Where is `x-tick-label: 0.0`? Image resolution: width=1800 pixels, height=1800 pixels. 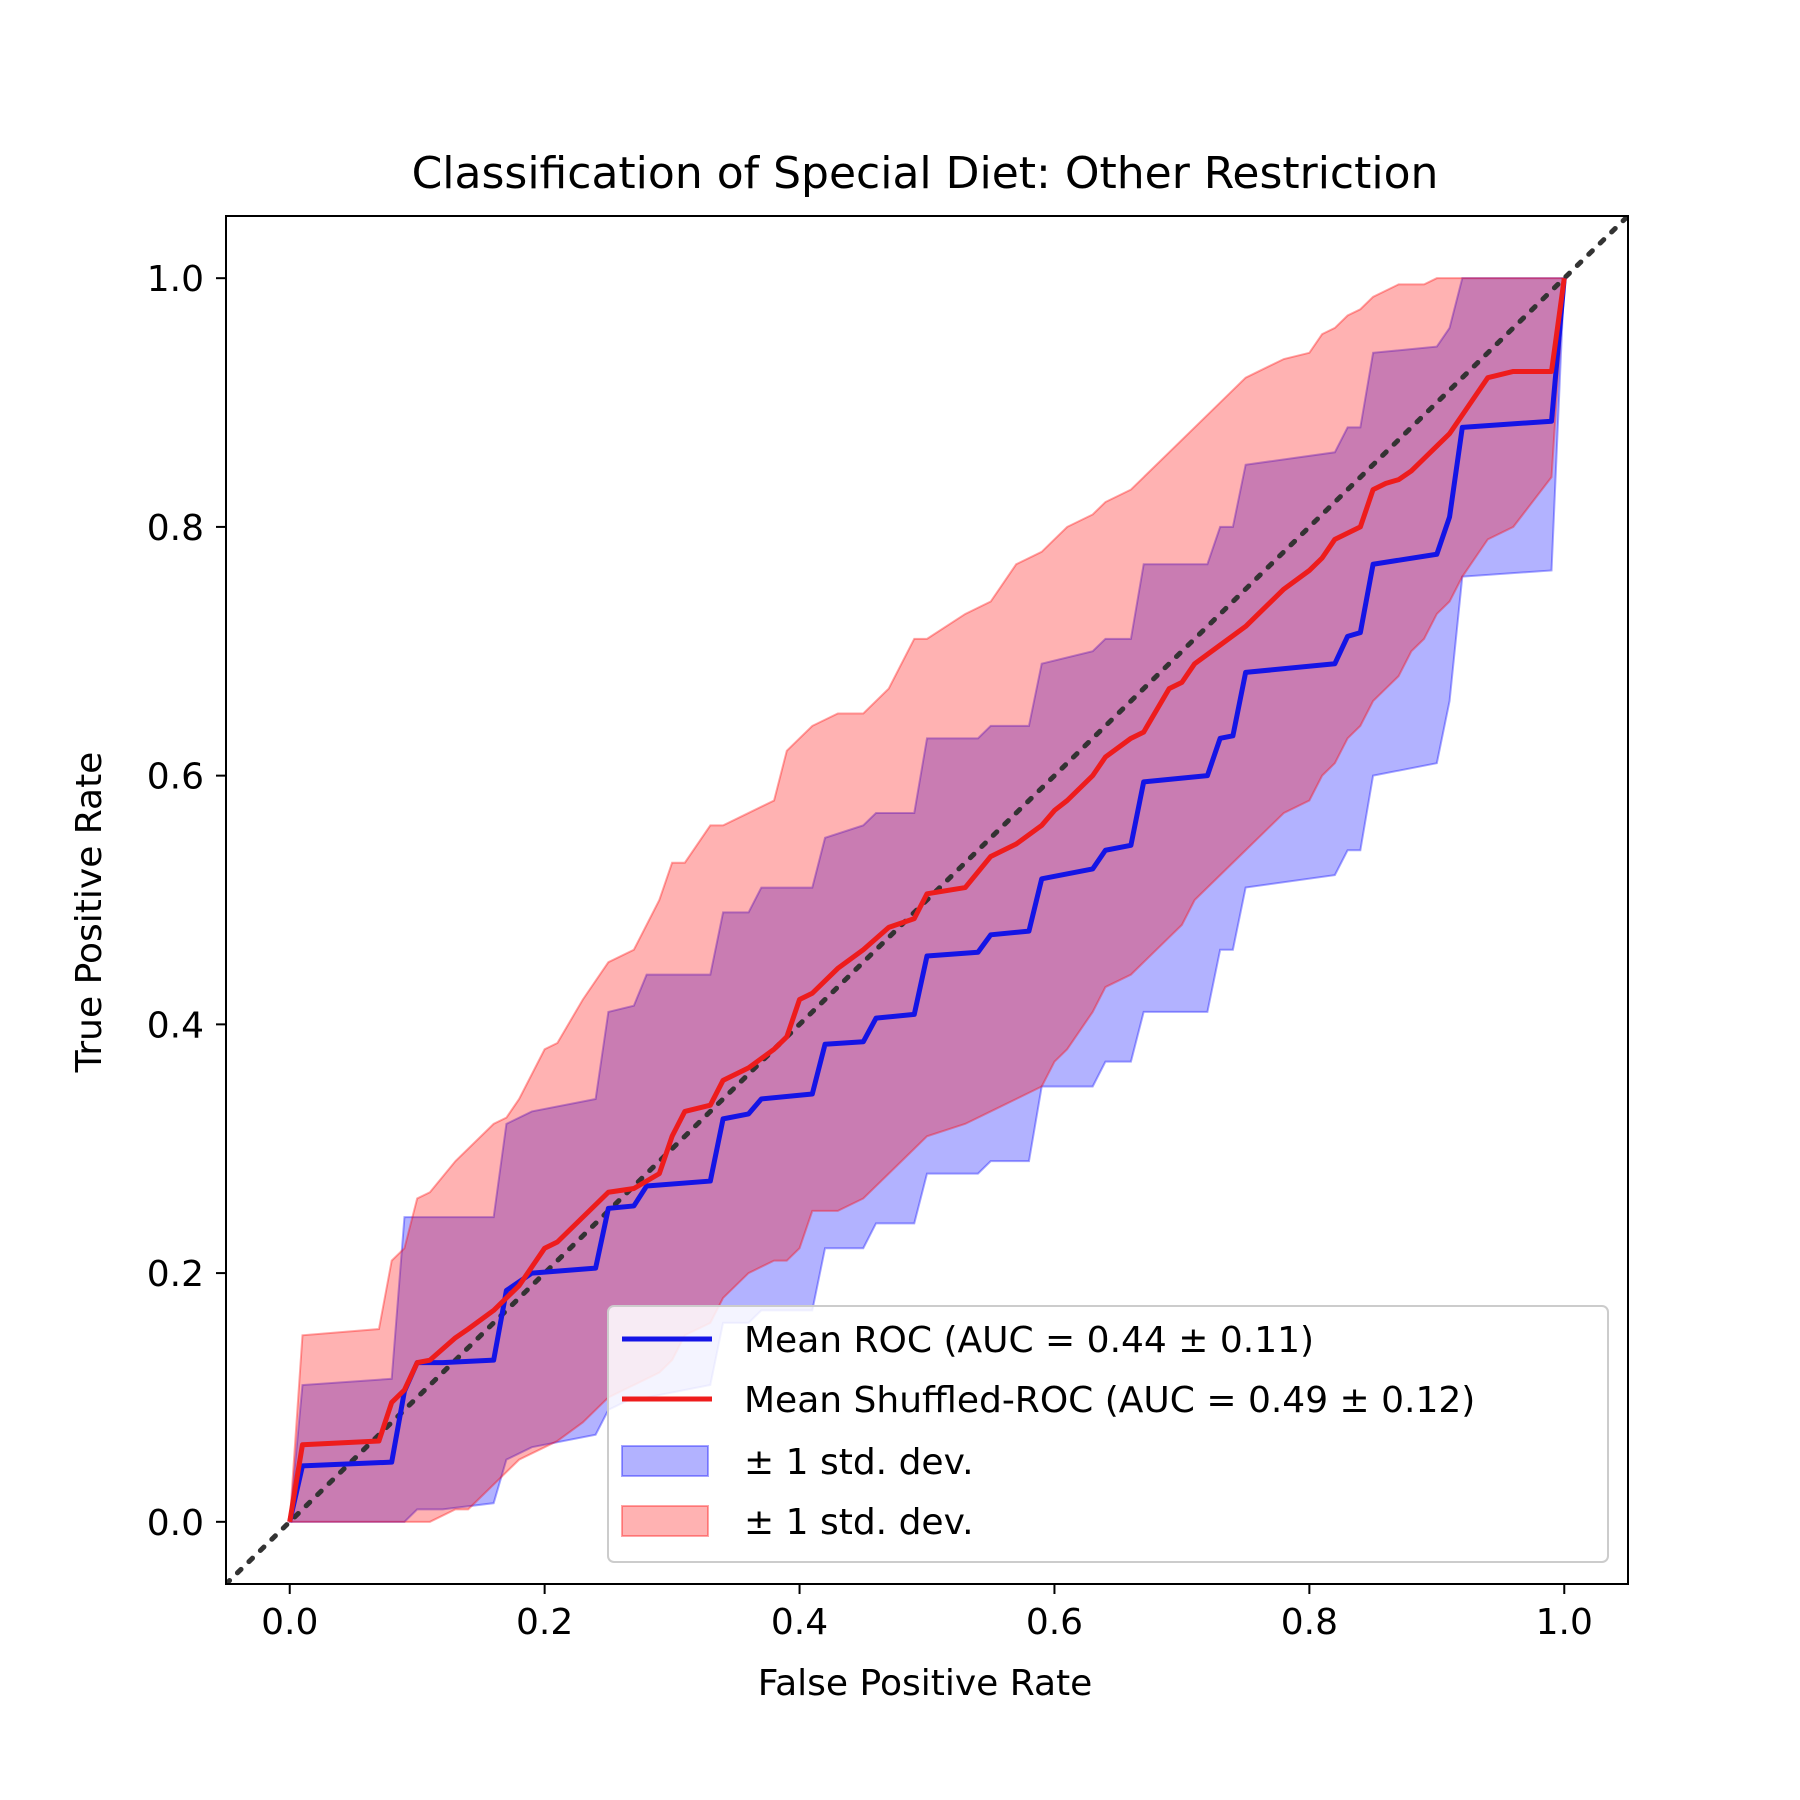 x-tick-label: 0.0 is located at coordinates (289, 1622).